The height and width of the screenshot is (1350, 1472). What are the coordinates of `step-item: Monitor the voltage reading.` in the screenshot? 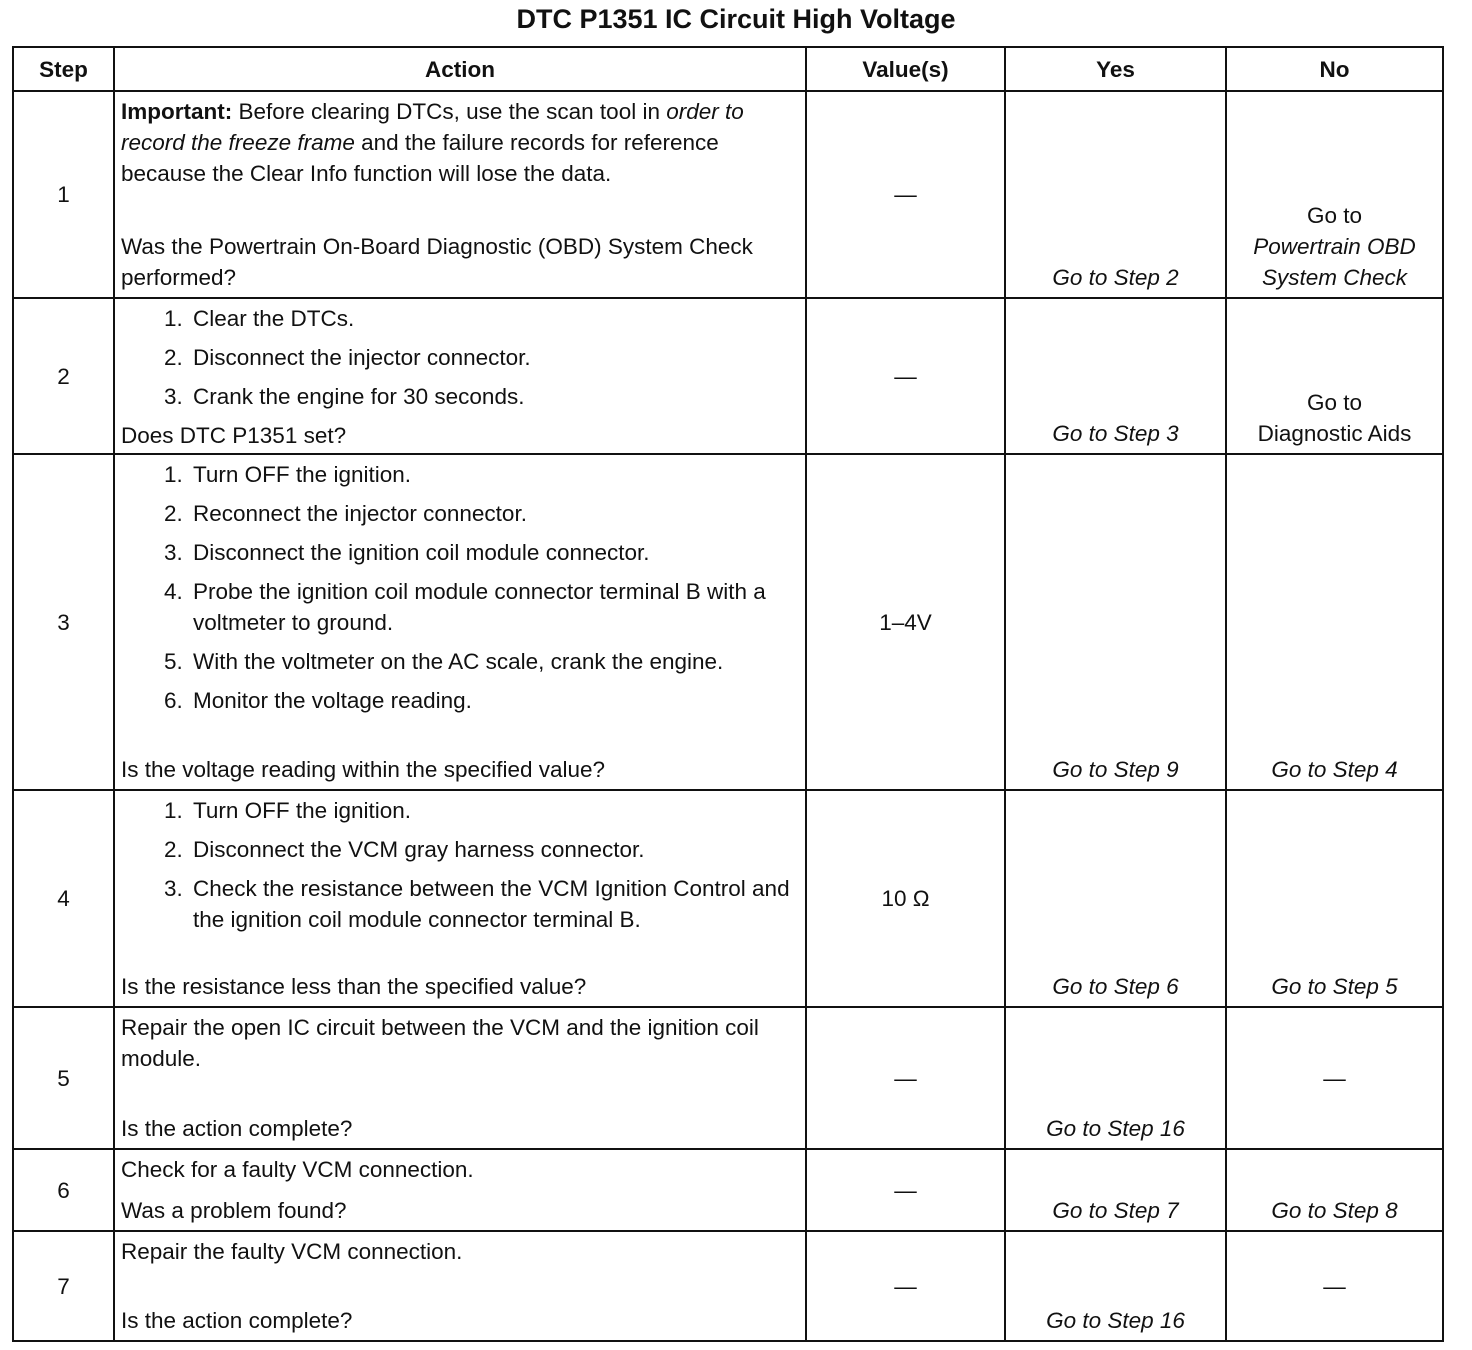 It's located at (494, 700).